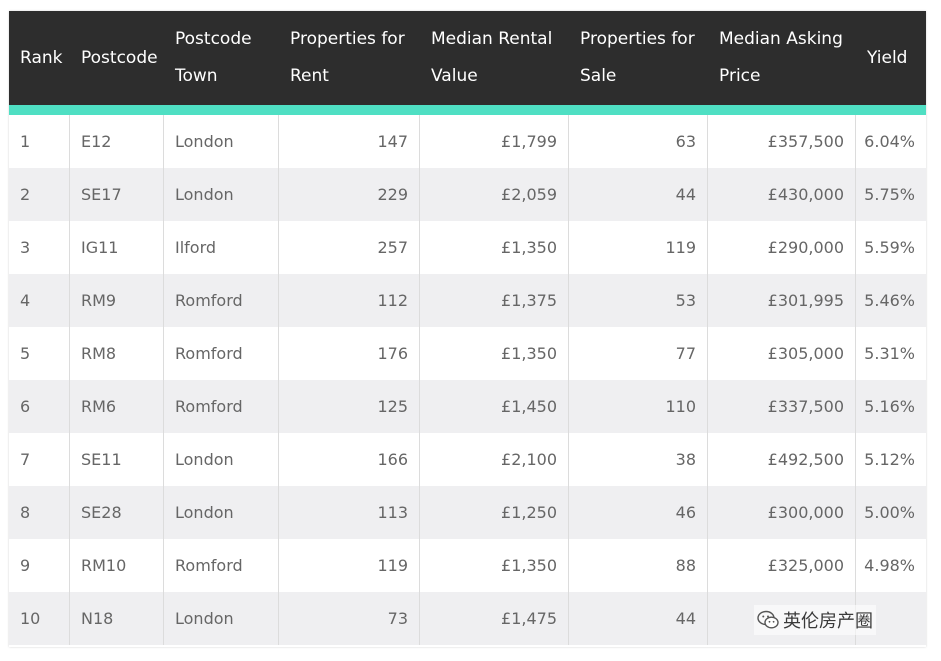 This screenshot has height=661, width=941. What do you see at coordinates (768, 620) in the screenshot?
I see `wechat-icon` at bounding box center [768, 620].